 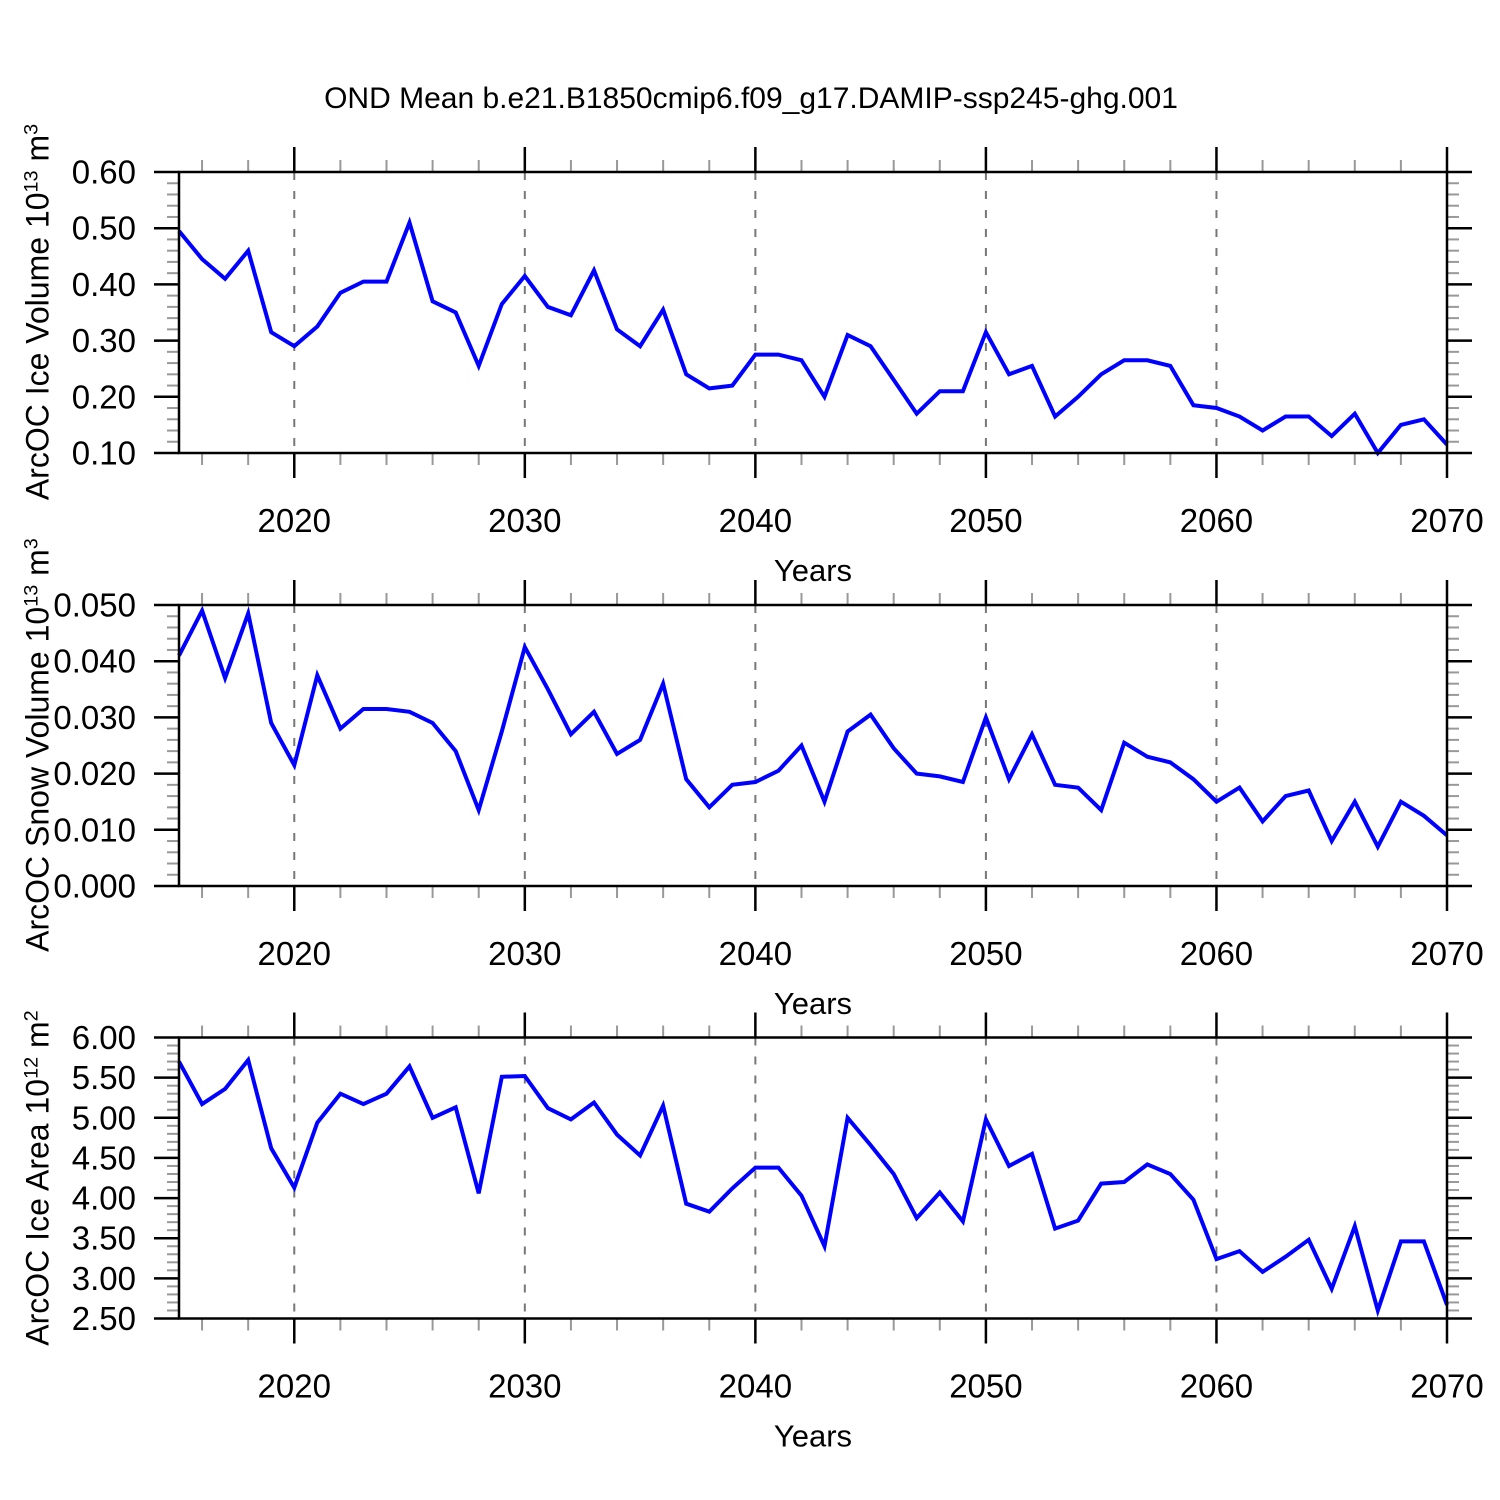 I want to click on y-tick-label: 0.20, so click(x=104, y=396).